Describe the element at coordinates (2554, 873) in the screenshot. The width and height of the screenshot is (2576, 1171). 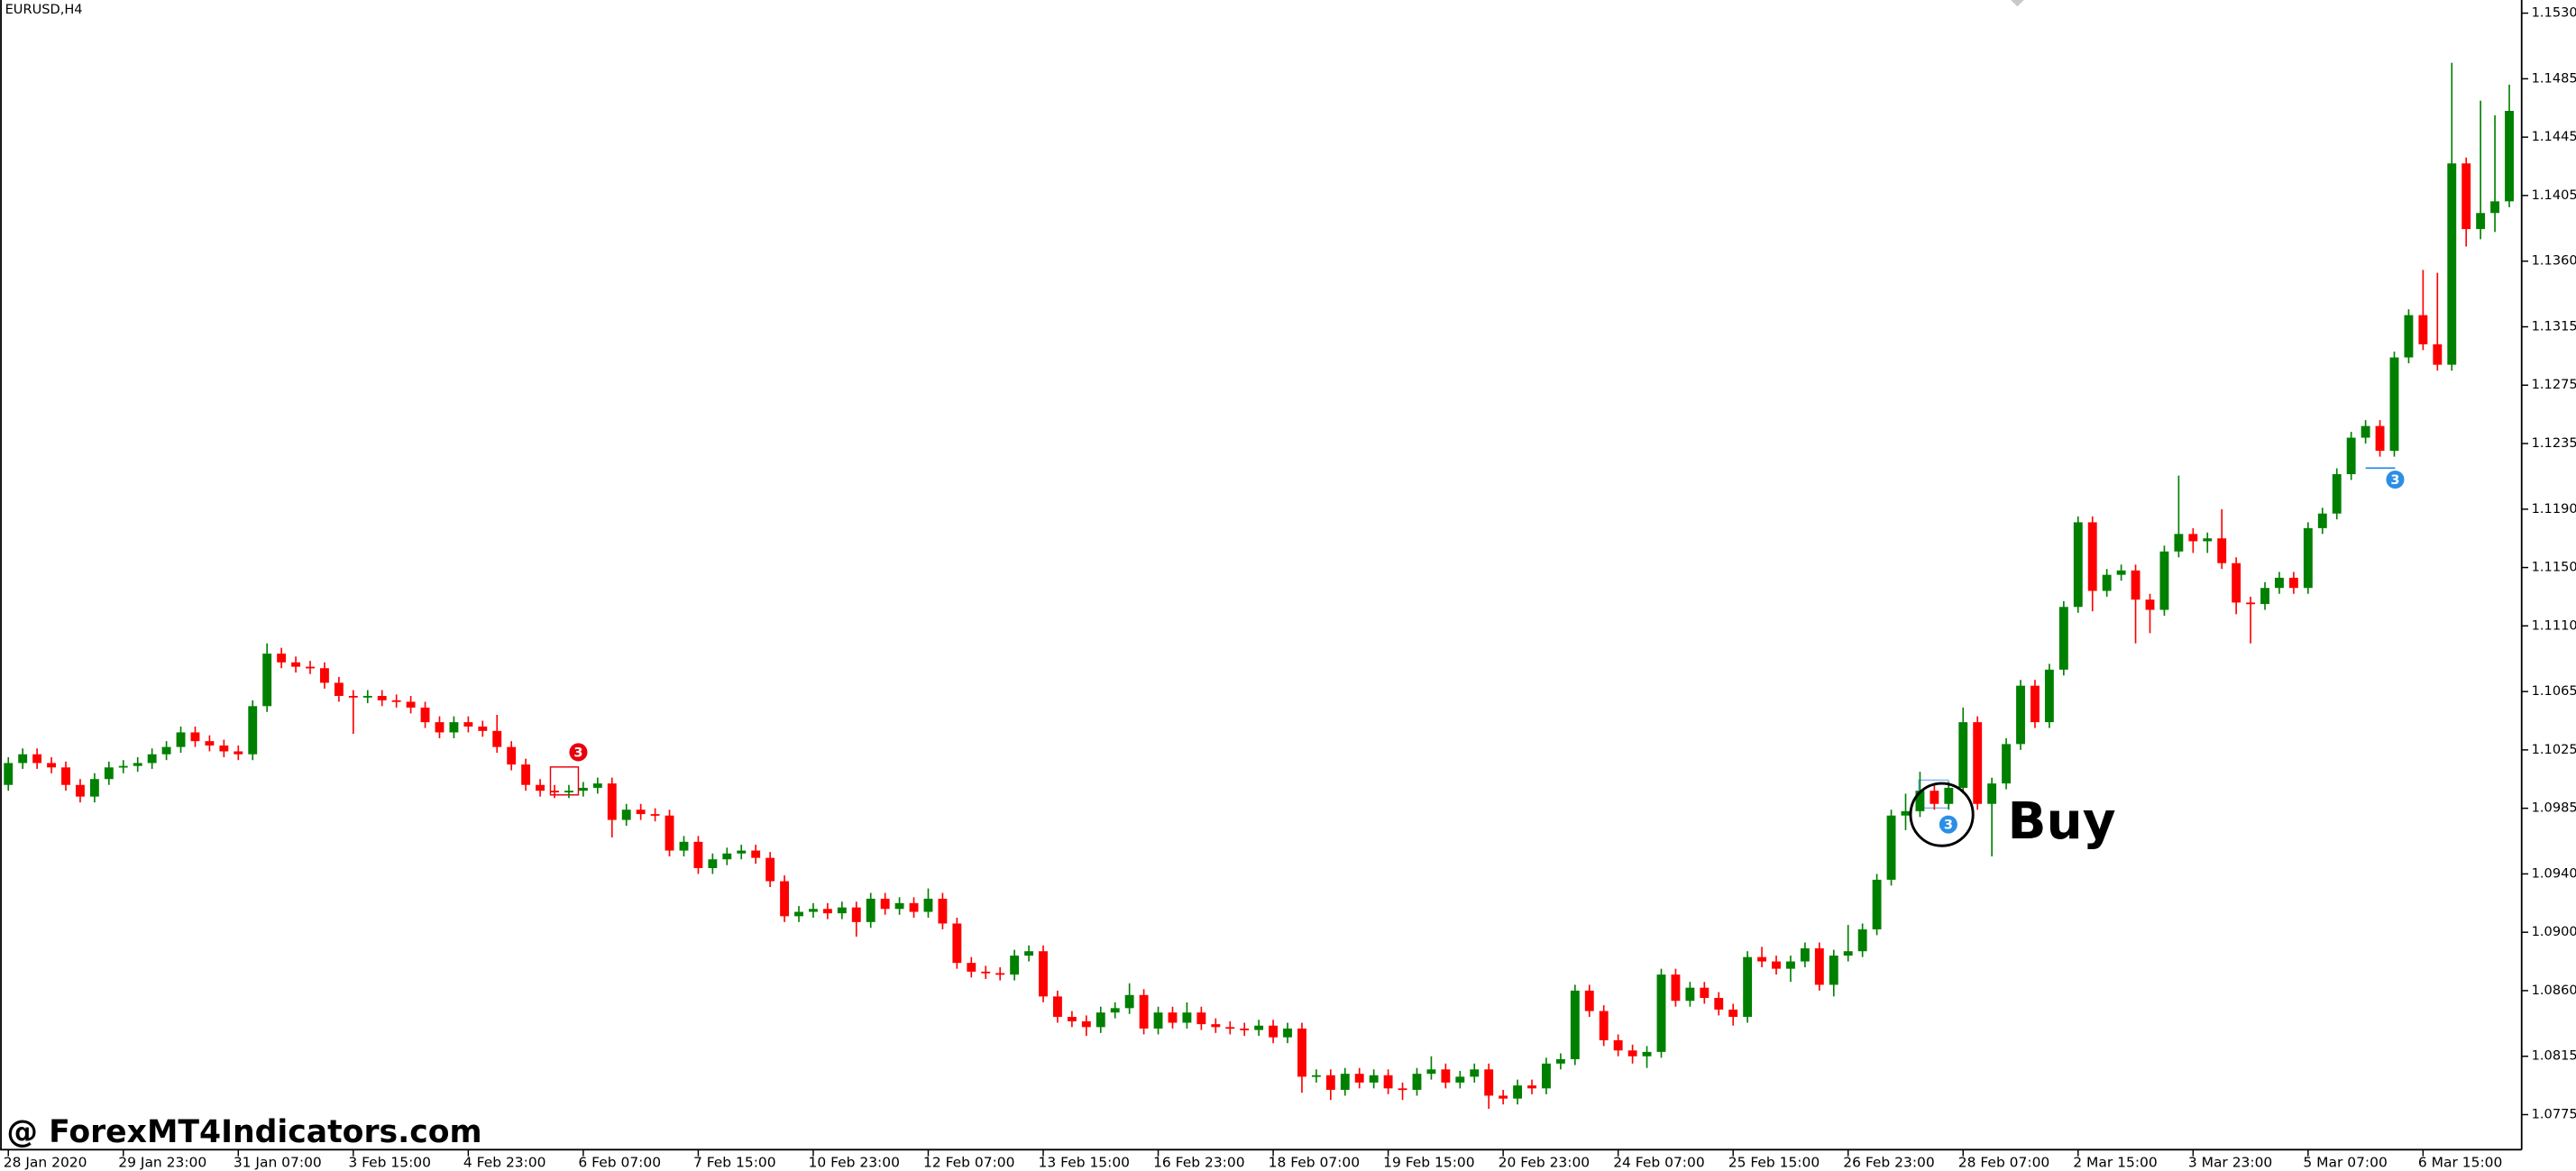
I see `y-tick-label: 1.0940` at that location.